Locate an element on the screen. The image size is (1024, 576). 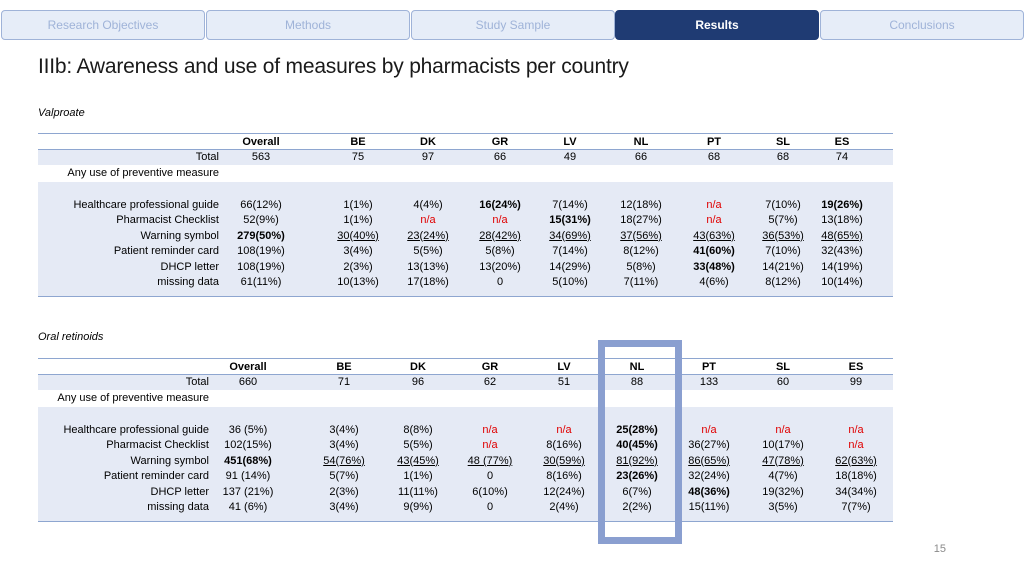
measure-cell: 18(18%) is located at coordinates (856, 476).